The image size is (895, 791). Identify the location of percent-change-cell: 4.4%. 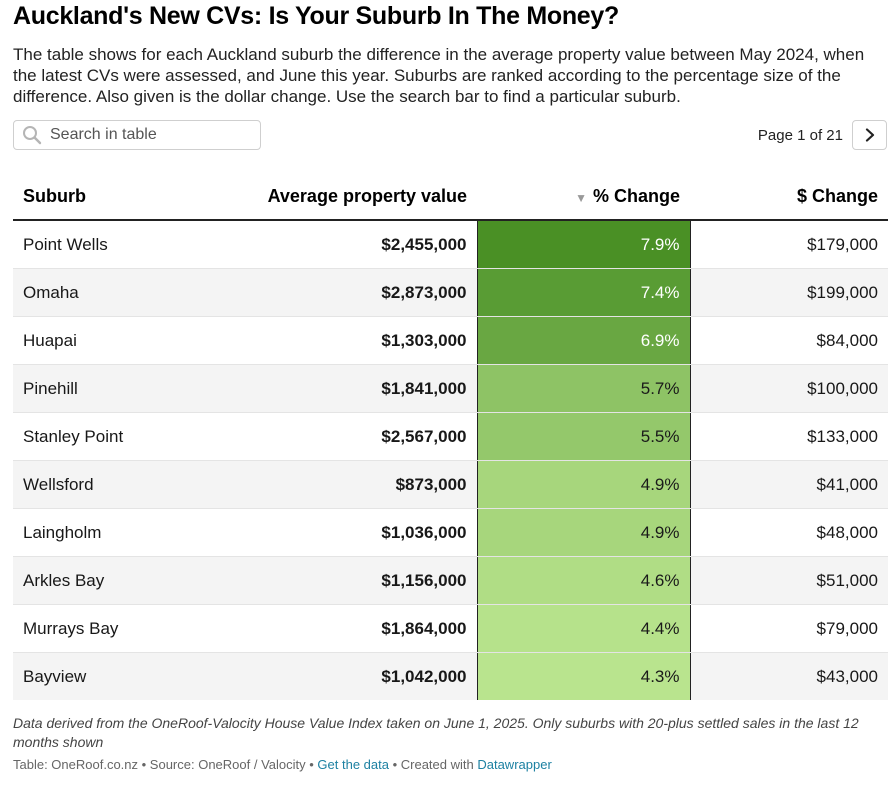
(584, 628).